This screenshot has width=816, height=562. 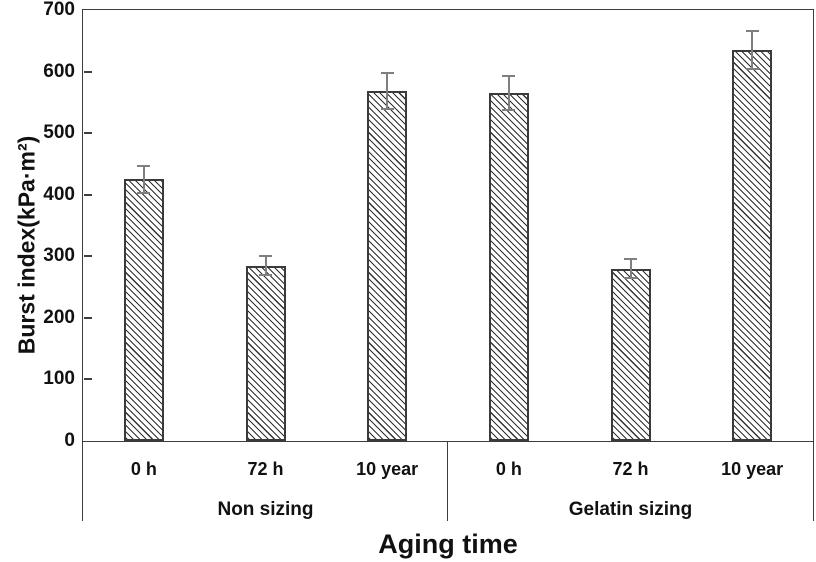 What do you see at coordinates (509, 75) in the screenshot?
I see `error-bar-cap-top-gelatin-sizing-0-h` at bounding box center [509, 75].